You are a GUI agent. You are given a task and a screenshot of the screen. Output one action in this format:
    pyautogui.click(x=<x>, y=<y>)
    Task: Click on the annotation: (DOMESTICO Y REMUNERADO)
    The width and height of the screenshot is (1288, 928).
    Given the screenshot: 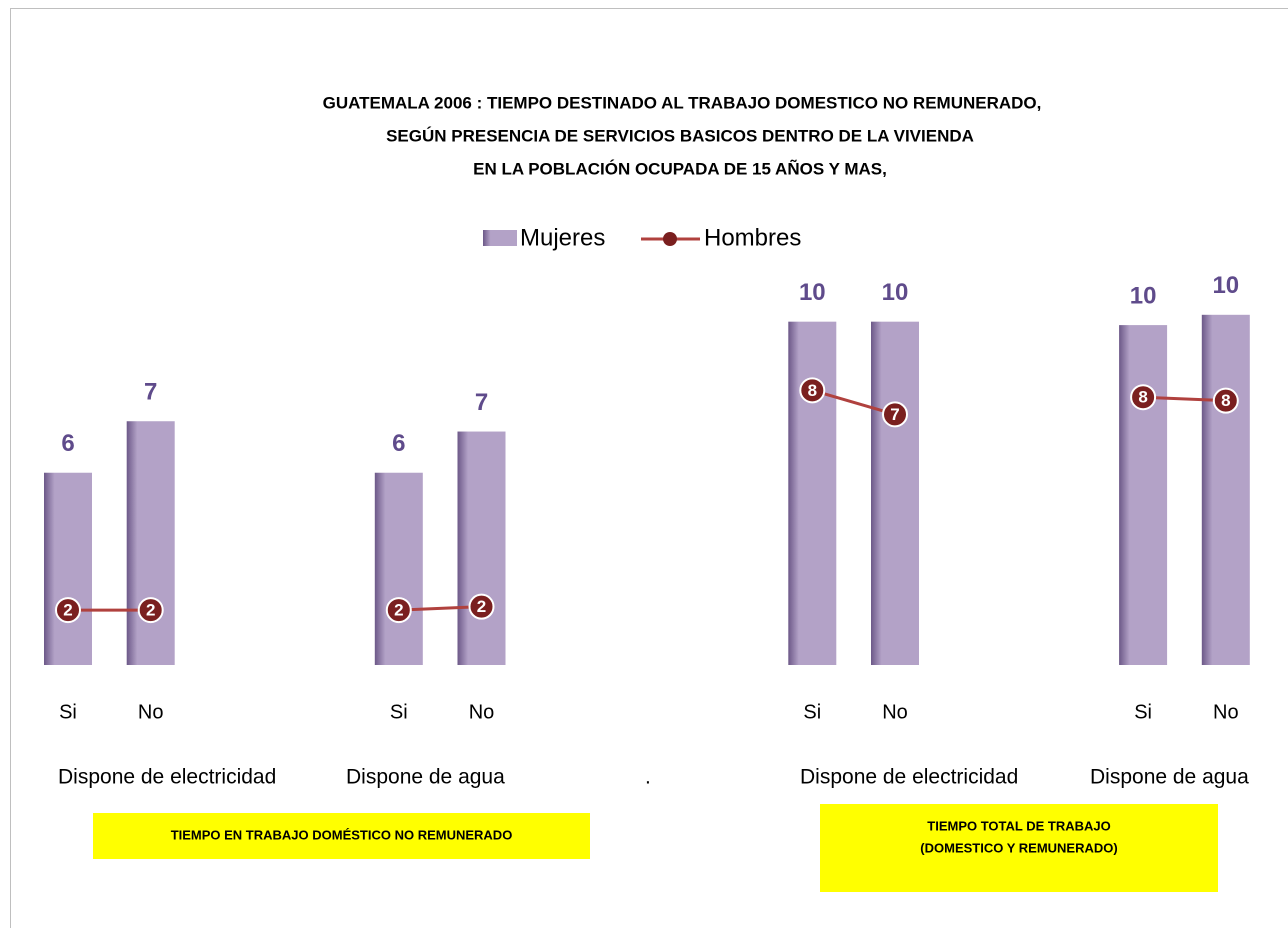 What is the action you would take?
    pyautogui.click(x=1018, y=847)
    